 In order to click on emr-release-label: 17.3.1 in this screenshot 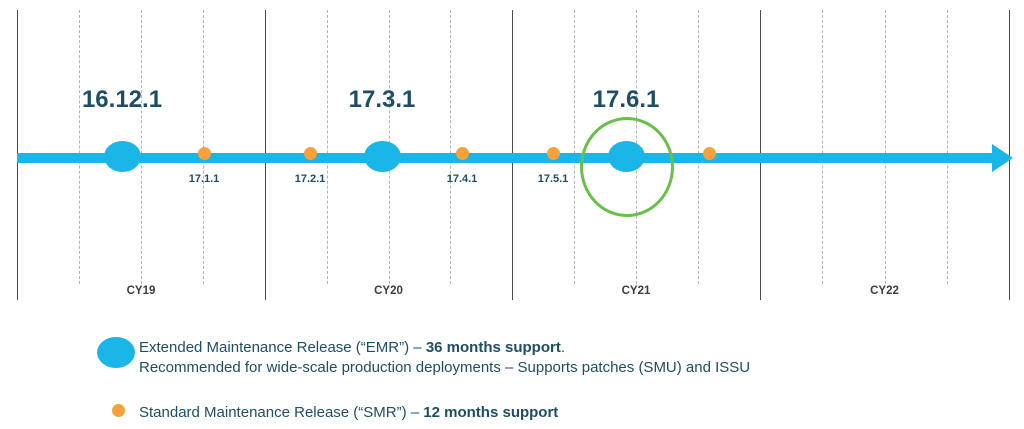, I will do `click(382, 99)`.